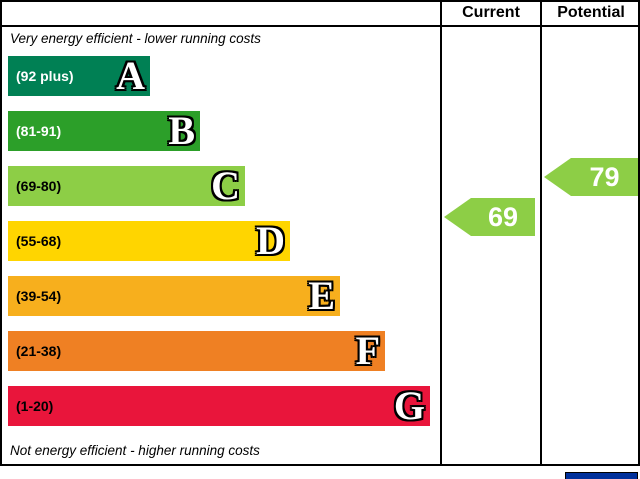  Describe the element at coordinates (104, 131) in the screenshot. I see `band-b: (81-91) B` at that location.